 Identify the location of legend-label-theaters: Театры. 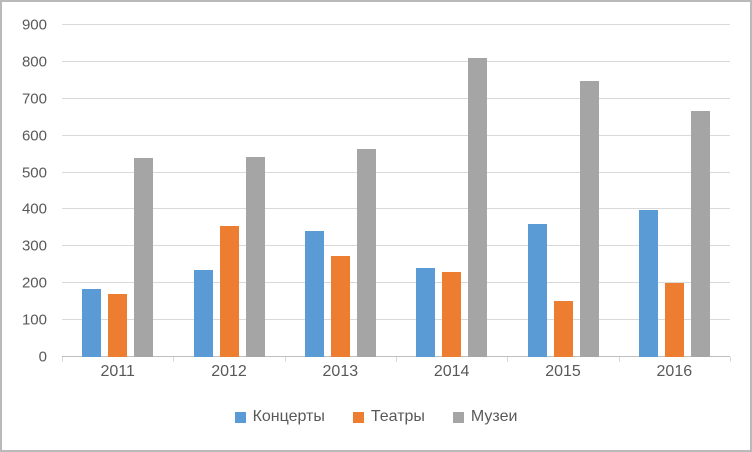
(397, 416).